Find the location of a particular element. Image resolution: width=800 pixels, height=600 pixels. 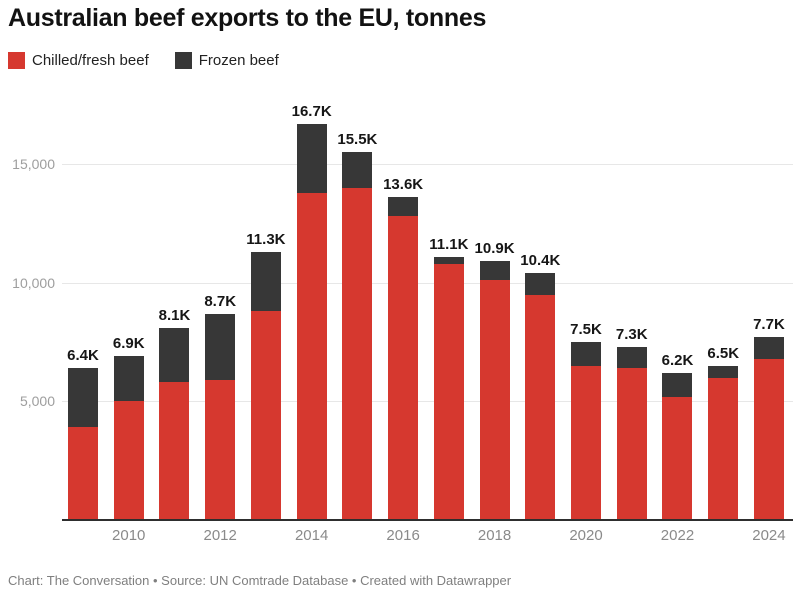

bar-segment-frozen-2009 is located at coordinates (83, 398).